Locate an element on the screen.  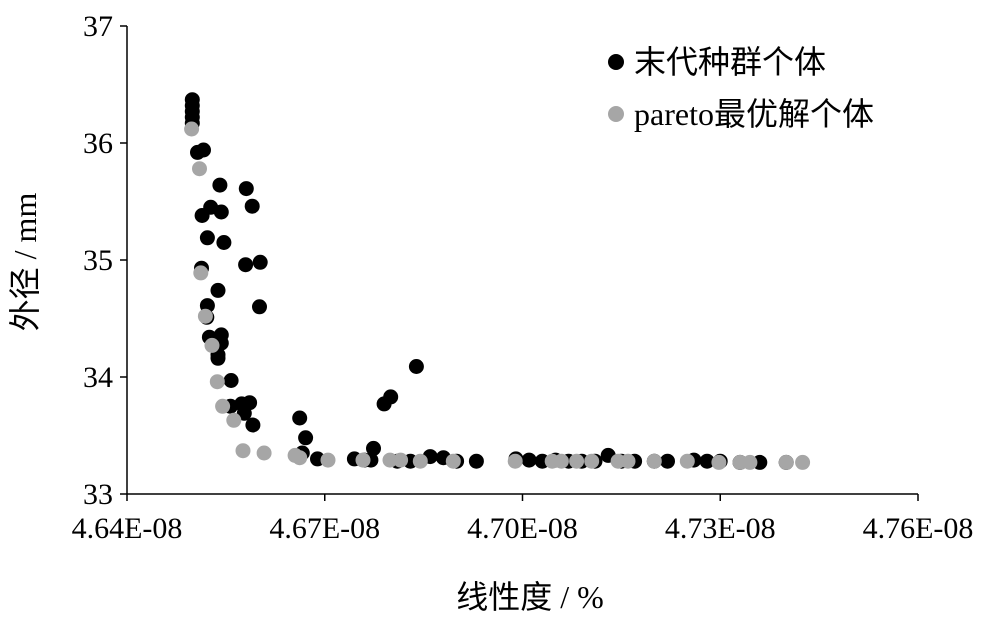
x-tick-label: 4.76E-08 is located at coordinates (918, 528).